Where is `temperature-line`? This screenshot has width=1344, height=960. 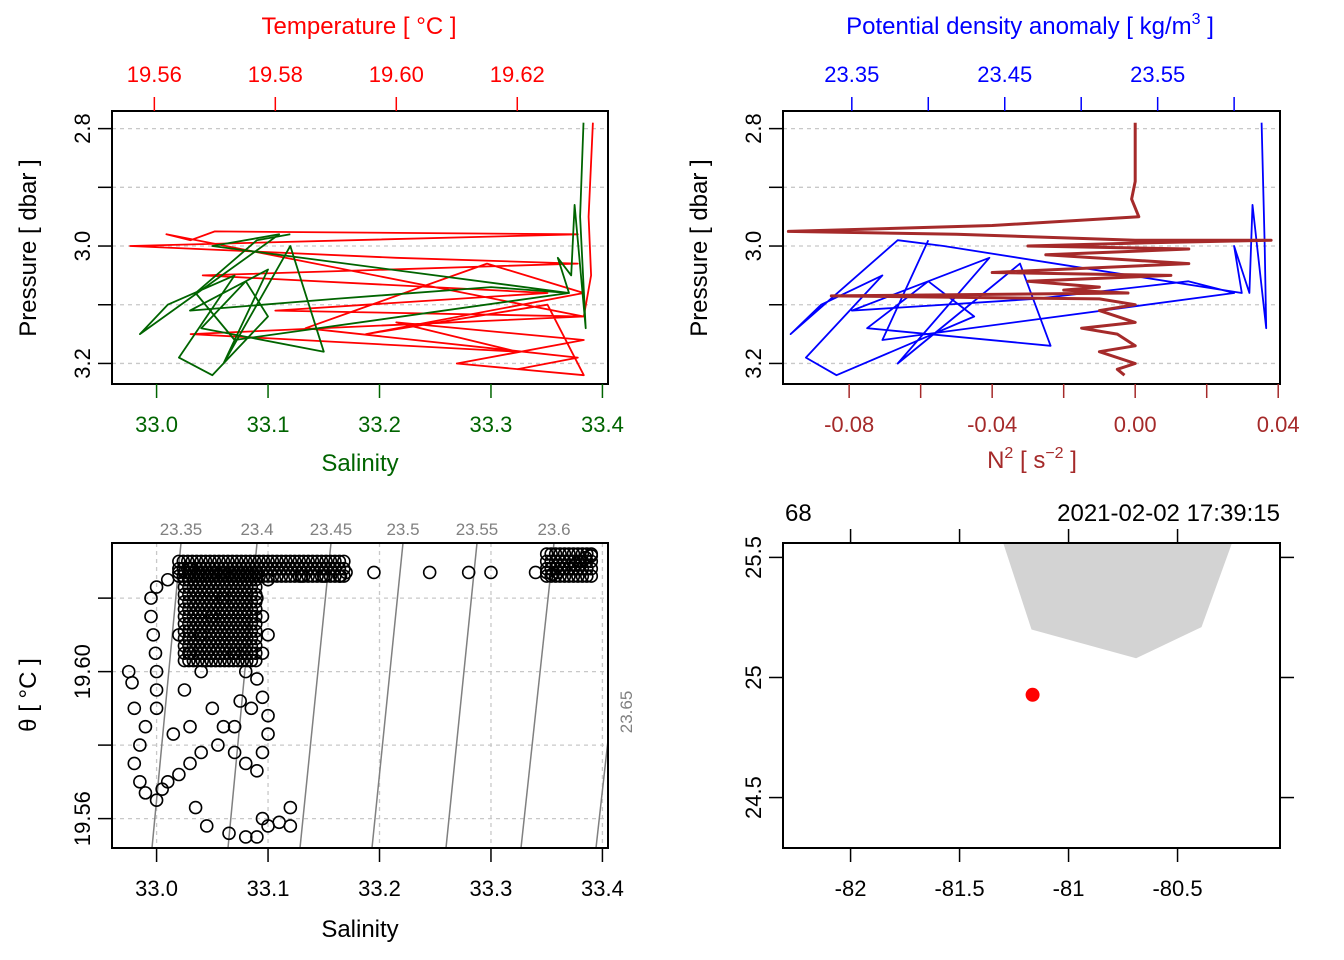
temperature-line is located at coordinates (361, 249).